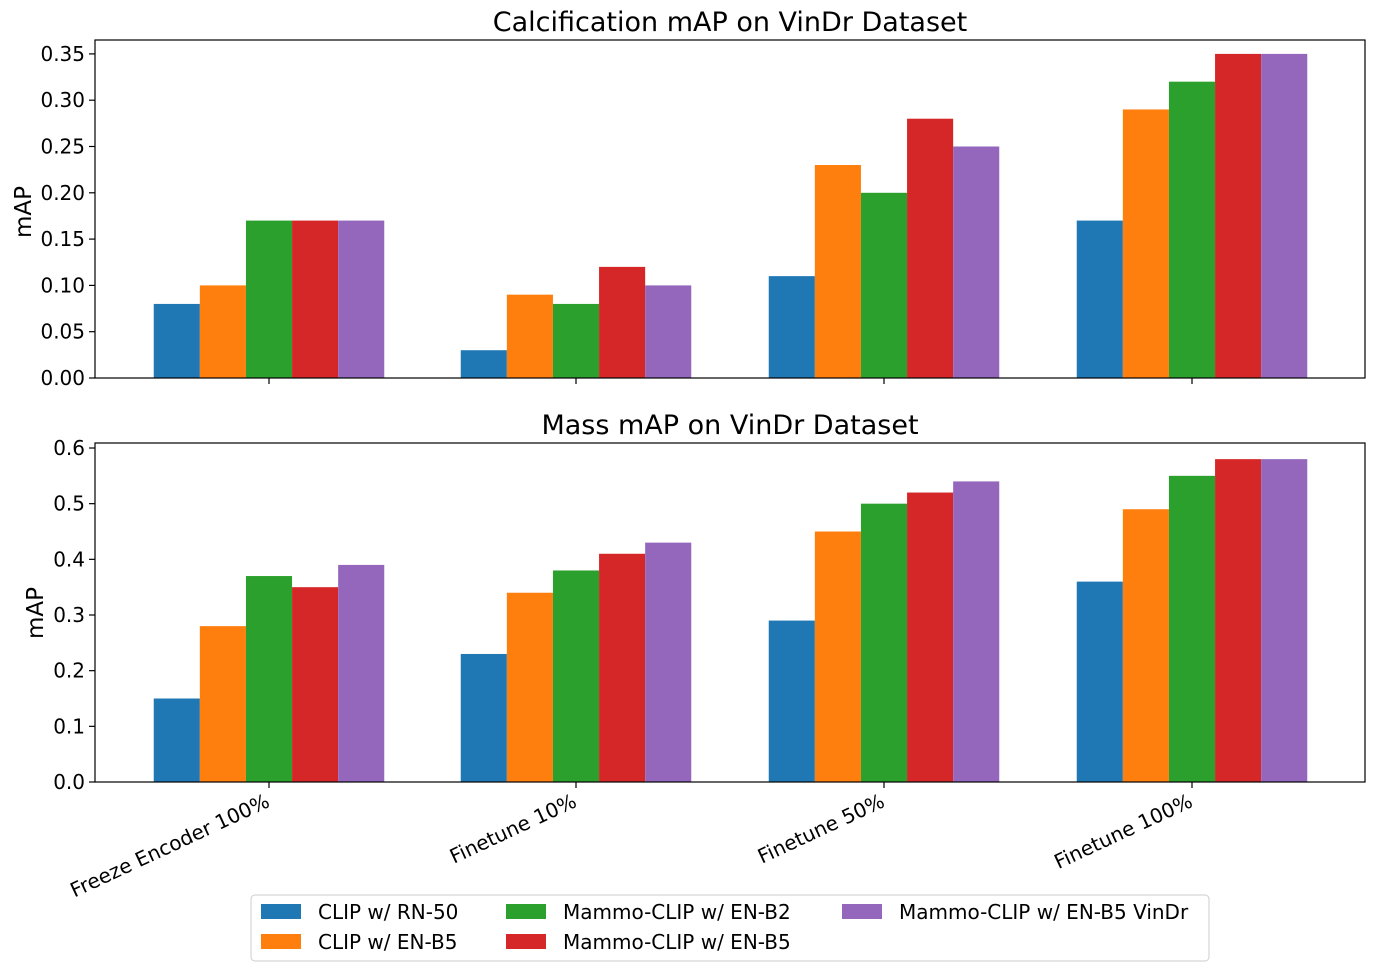  Describe the element at coordinates (69, 448) in the screenshot. I see `mass-y-tick-label: 0.6` at that location.